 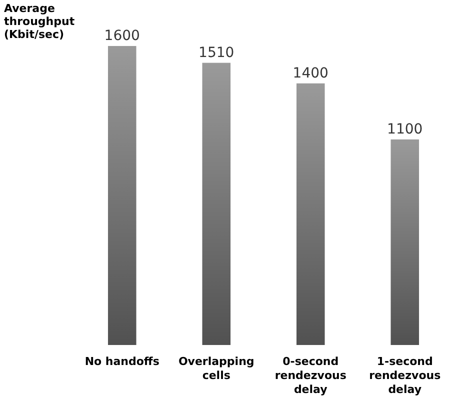 What do you see at coordinates (310, 73) in the screenshot?
I see `data-label: 1400` at bounding box center [310, 73].